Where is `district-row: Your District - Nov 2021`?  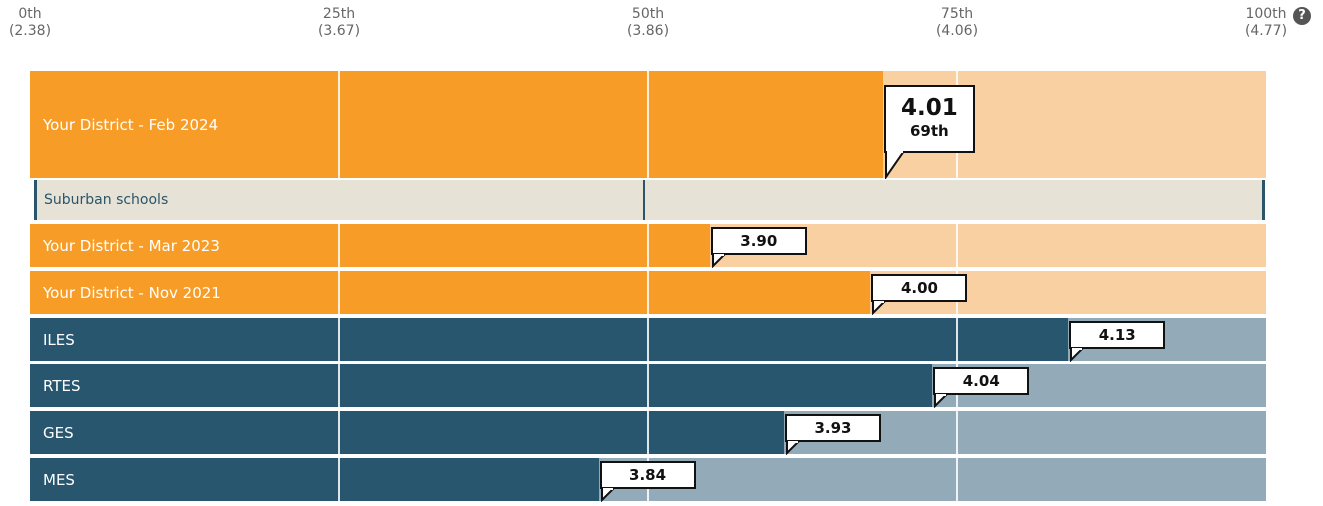 district-row: Your District - Nov 2021 is located at coordinates (648, 292).